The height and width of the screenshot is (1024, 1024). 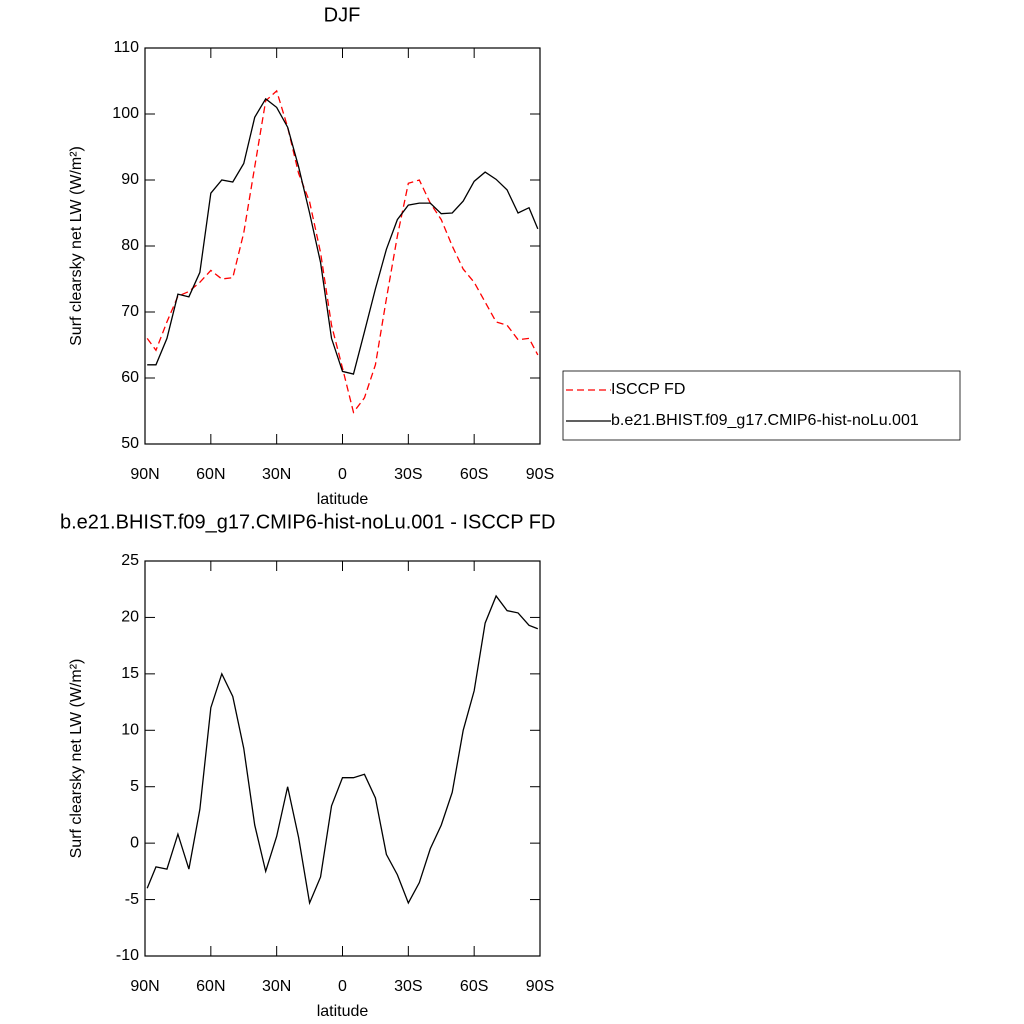 I want to click on y-tick-label: 100, so click(x=125, y=113).